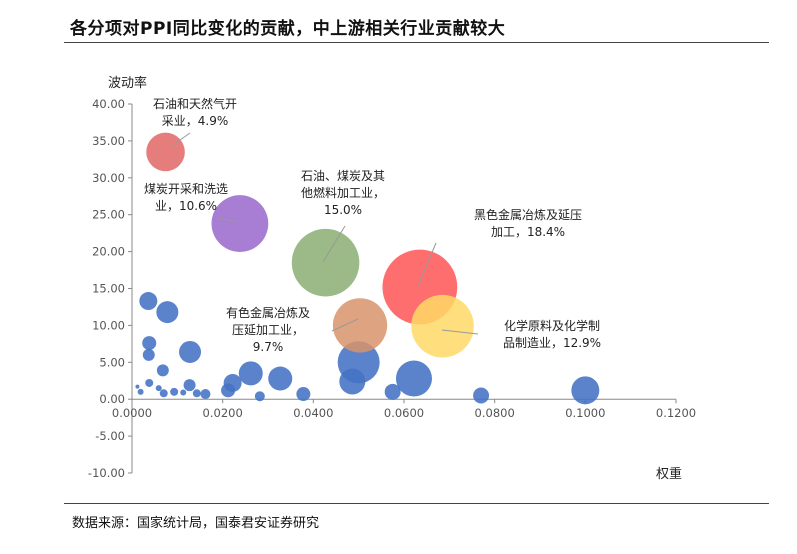 The image size is (797, 554). What do you see at coordinates (108, 104) in the screenshot?
I see `y-tick-label: 40.00` at bounding box center [108, 104].